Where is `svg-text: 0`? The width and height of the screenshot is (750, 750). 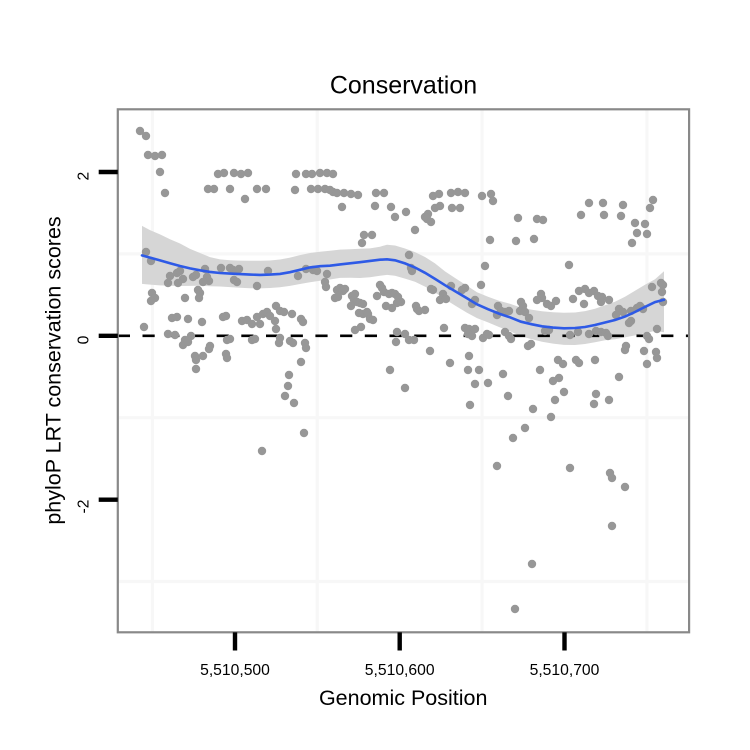
svg-text: 0 is located at coordinates (84, 339).